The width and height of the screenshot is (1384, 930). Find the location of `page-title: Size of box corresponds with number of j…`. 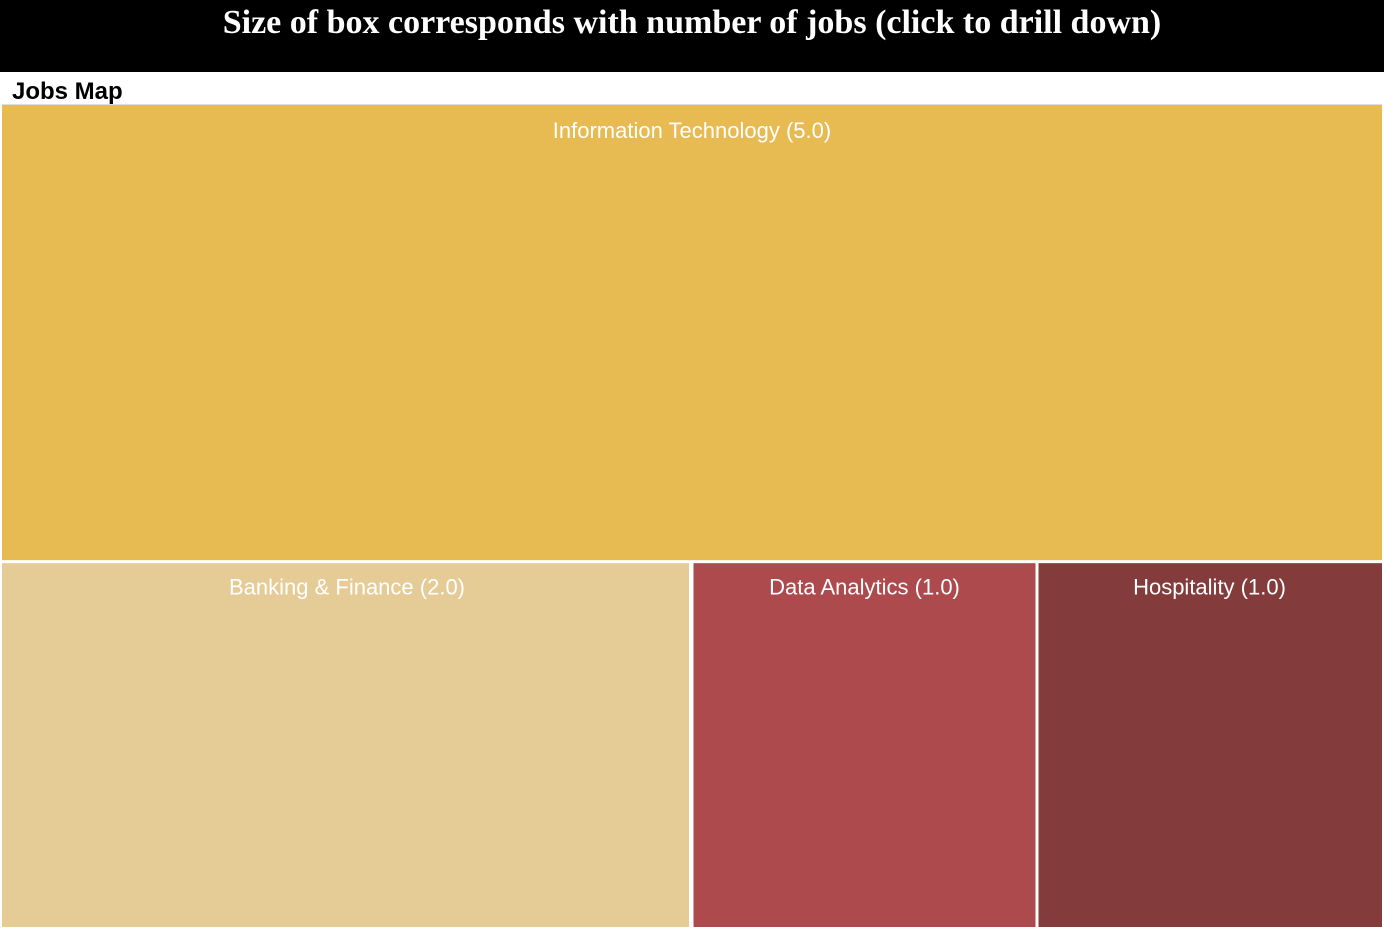

page-title: Size of box corresponds with number of j… is located at coordinates (692, 22).